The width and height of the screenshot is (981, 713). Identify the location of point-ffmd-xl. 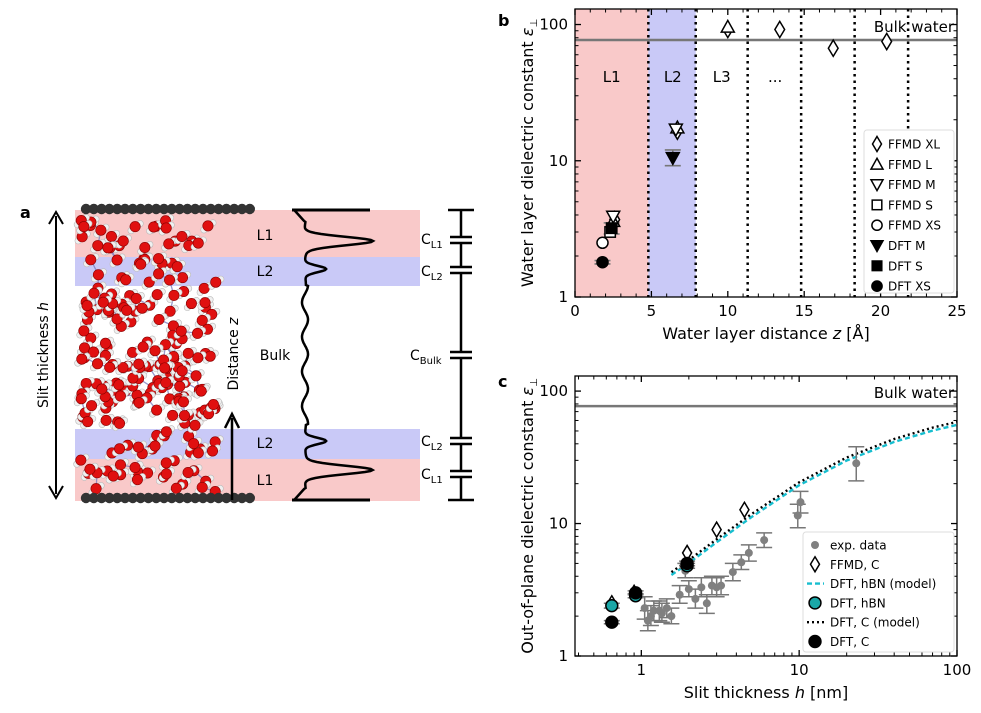
(833, 48).